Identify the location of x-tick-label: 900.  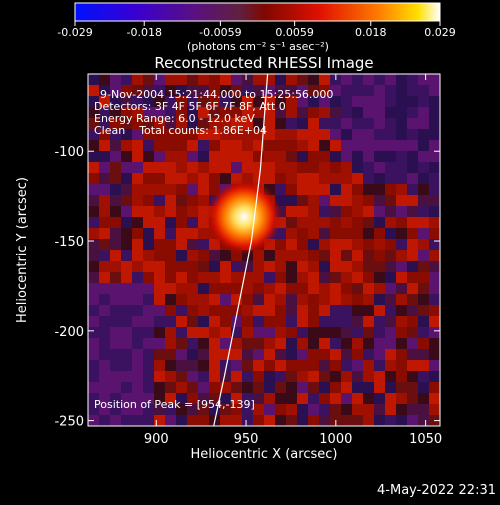
(156, 439).